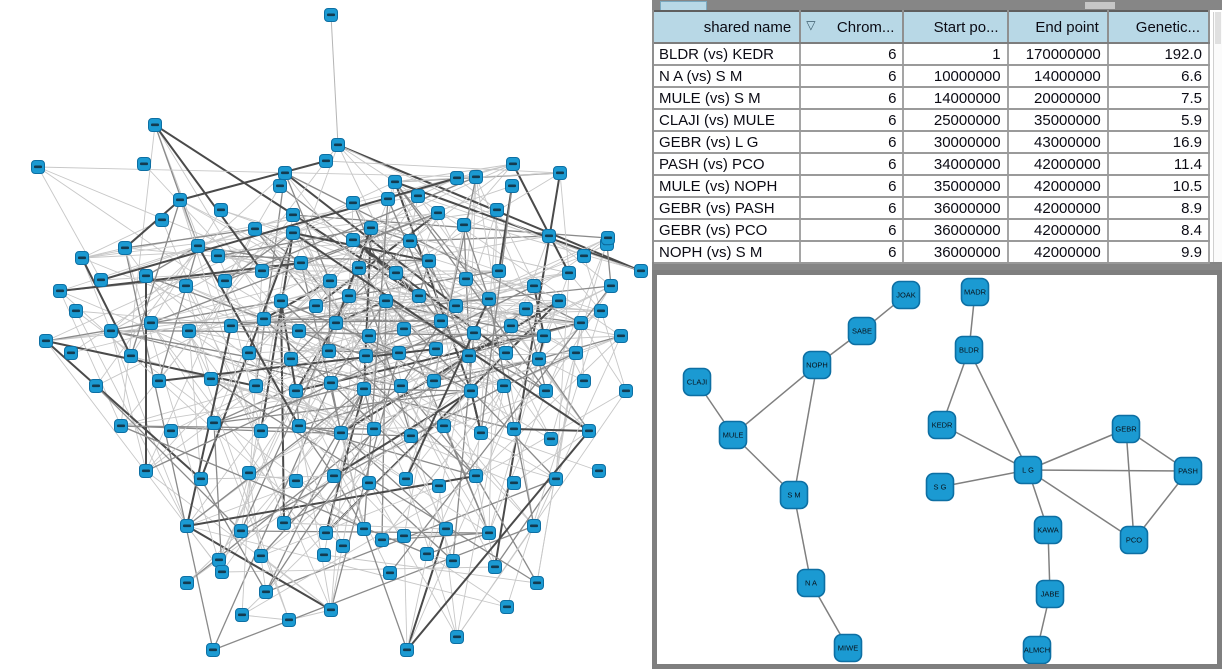 The height and width of the screenshot is (669, 1222). What do you see at coordinates (932, 230) in the screenshot?
I see `table-row: GEBR (vs) PCO 6 36000000 42000000 8.4` at bounding box center [932, 230].